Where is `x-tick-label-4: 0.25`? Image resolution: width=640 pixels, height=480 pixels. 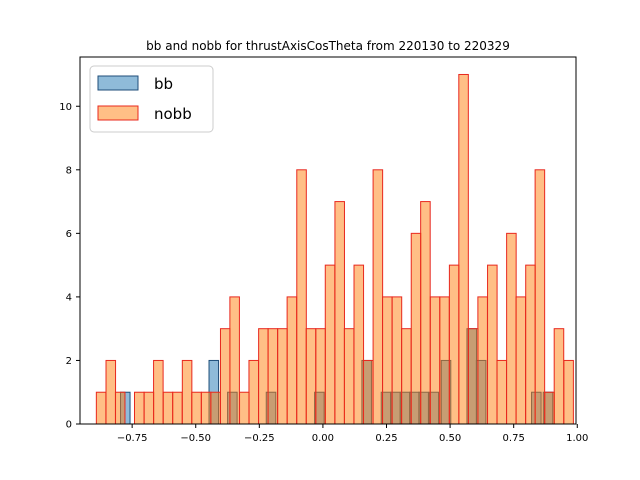
x-tick-label-4: 0.25 is located at coordinates (386, 438).